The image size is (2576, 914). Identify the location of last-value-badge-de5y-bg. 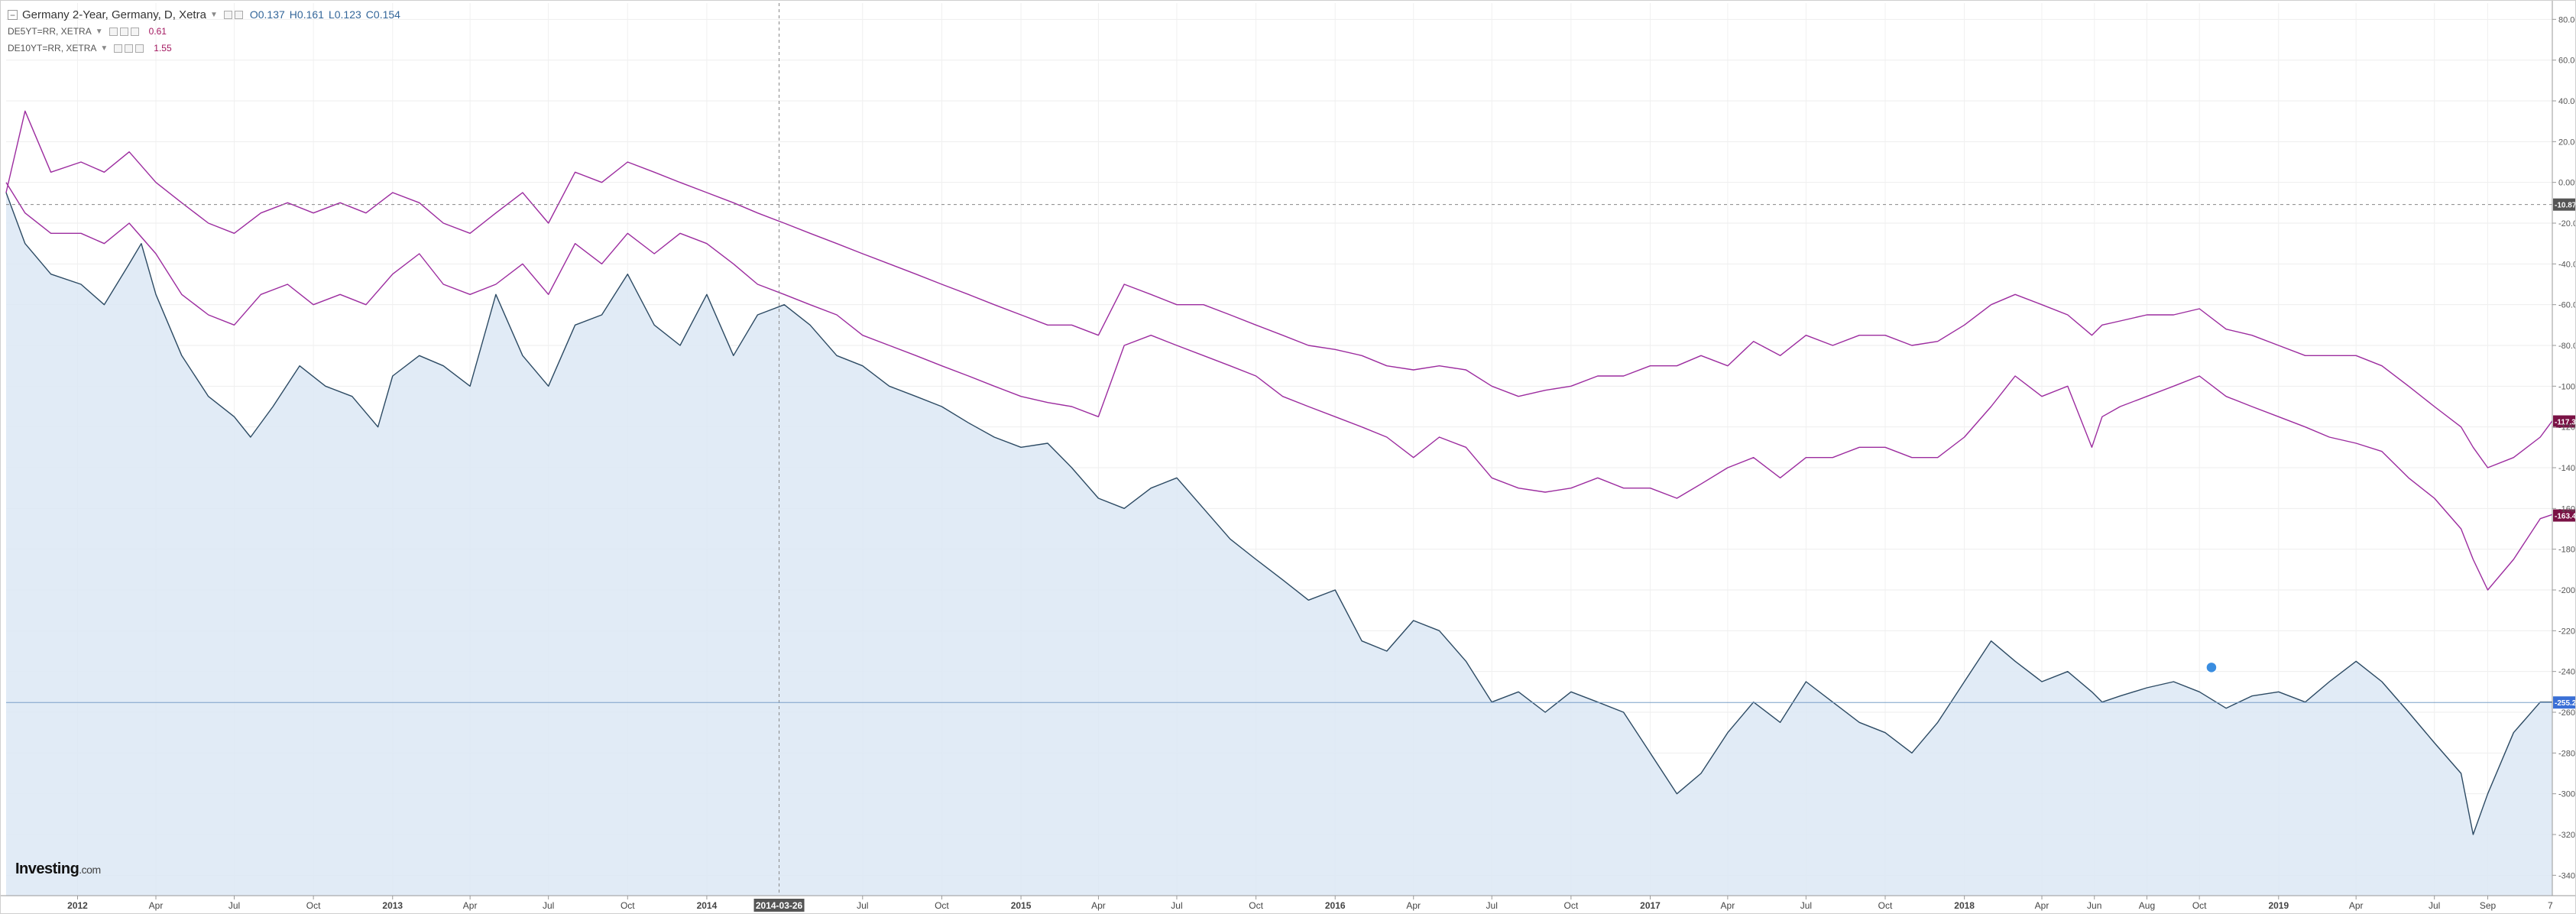
(2564, 515).